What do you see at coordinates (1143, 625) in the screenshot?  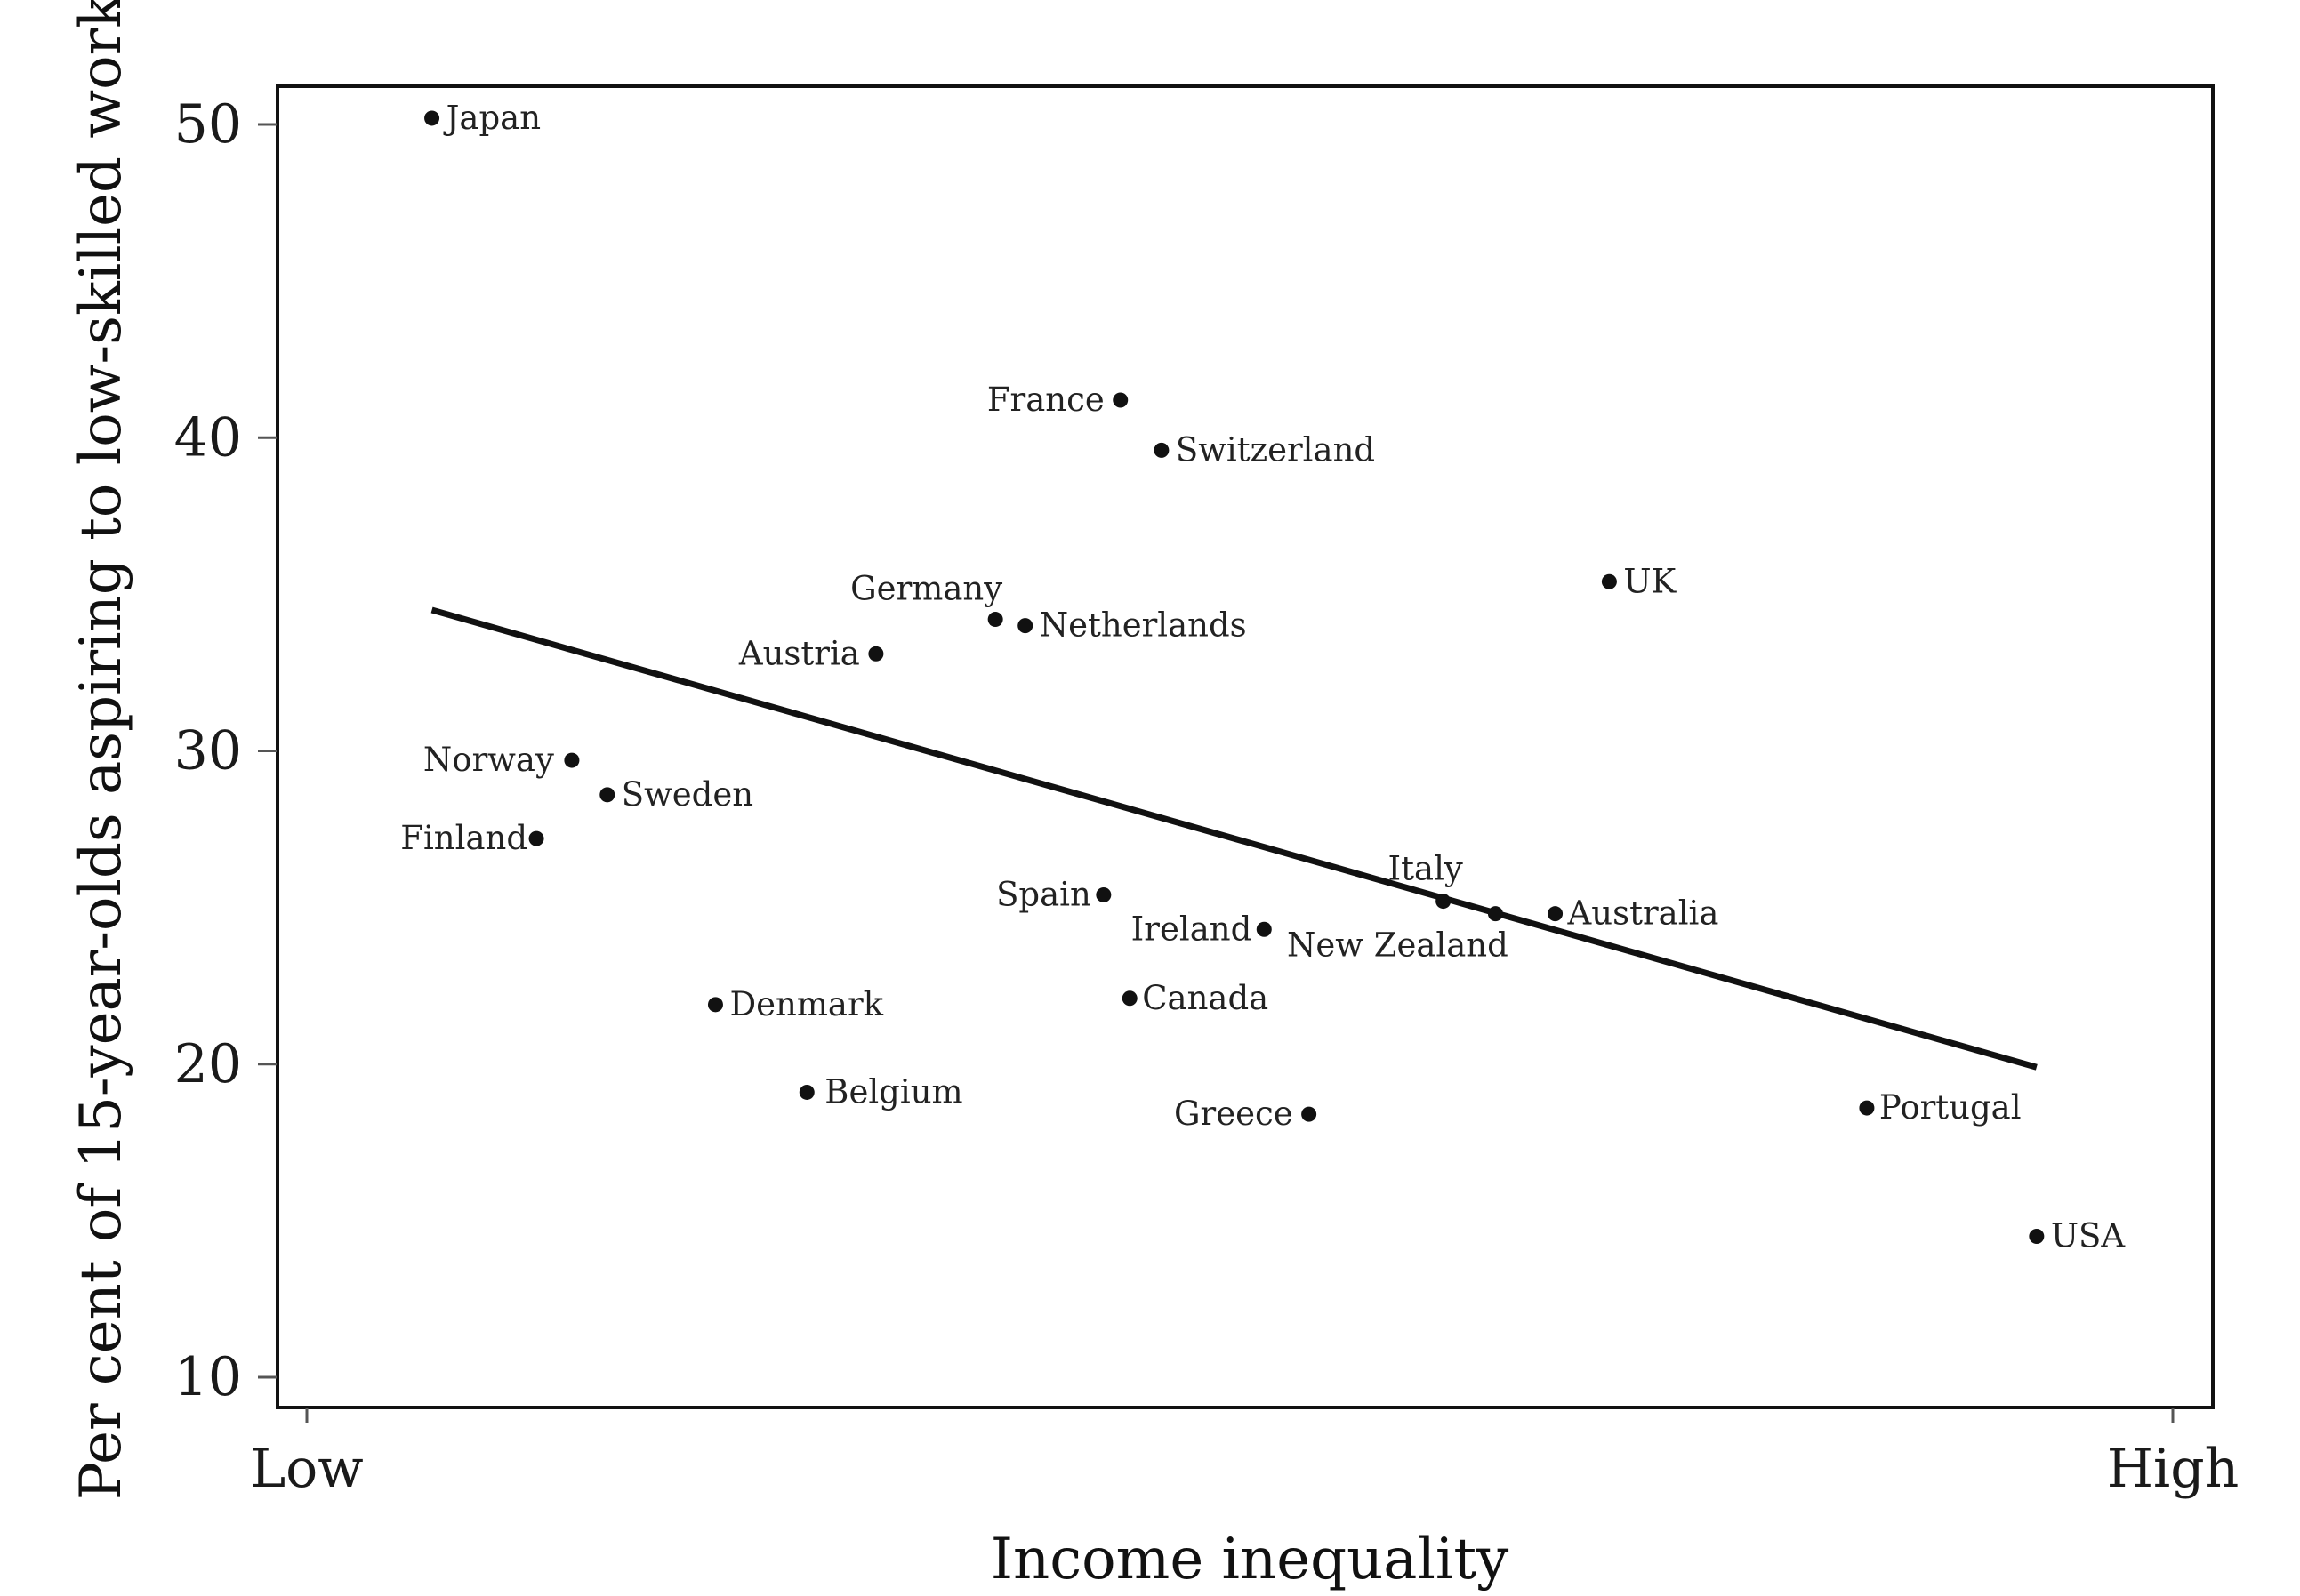 I see `point-label: Netherlands` at bounding box center [1143, 625].